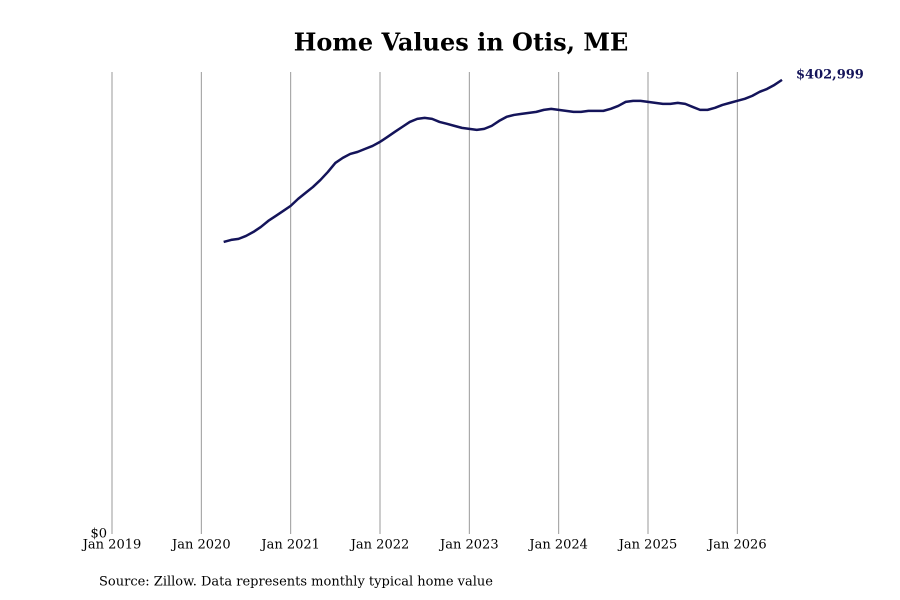  What do you see at coordinates (200, 545) in the screenshot?
I see `x-tick-label: Jan 2020` at bounding box center [200, 545].